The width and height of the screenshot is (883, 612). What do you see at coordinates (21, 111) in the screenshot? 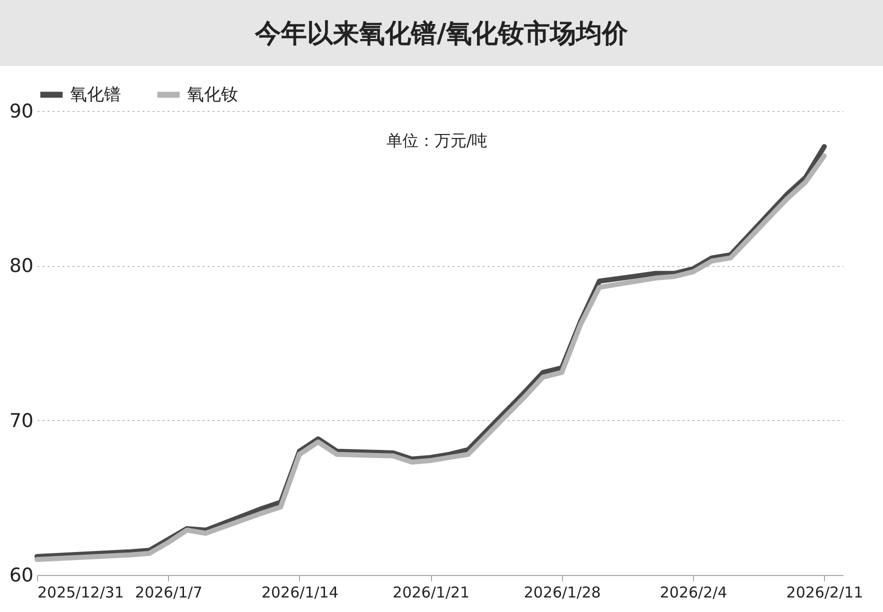
I see `y-tick-label: 90` at bounding box center [21, 111].